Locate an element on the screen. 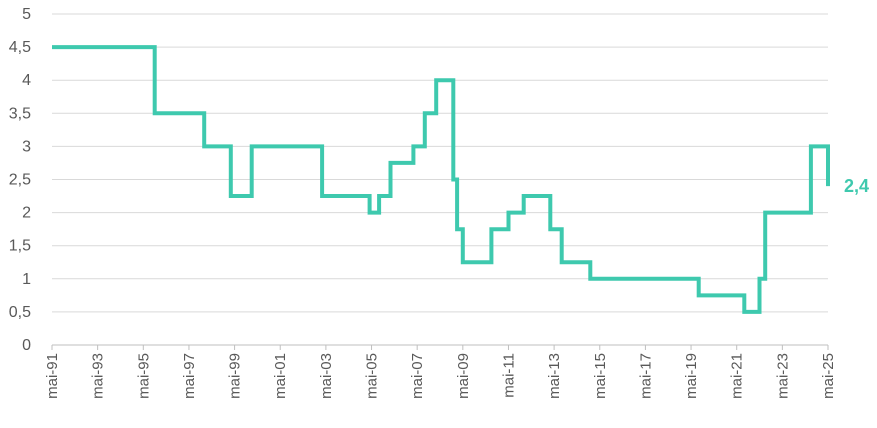 The height and width of the screenshot is (428, 877). y-axis-ticks: 0 0,5 1 1,5 2 2,5 3 3,5 4 4,5 5 is located at coordinates (20, 180).